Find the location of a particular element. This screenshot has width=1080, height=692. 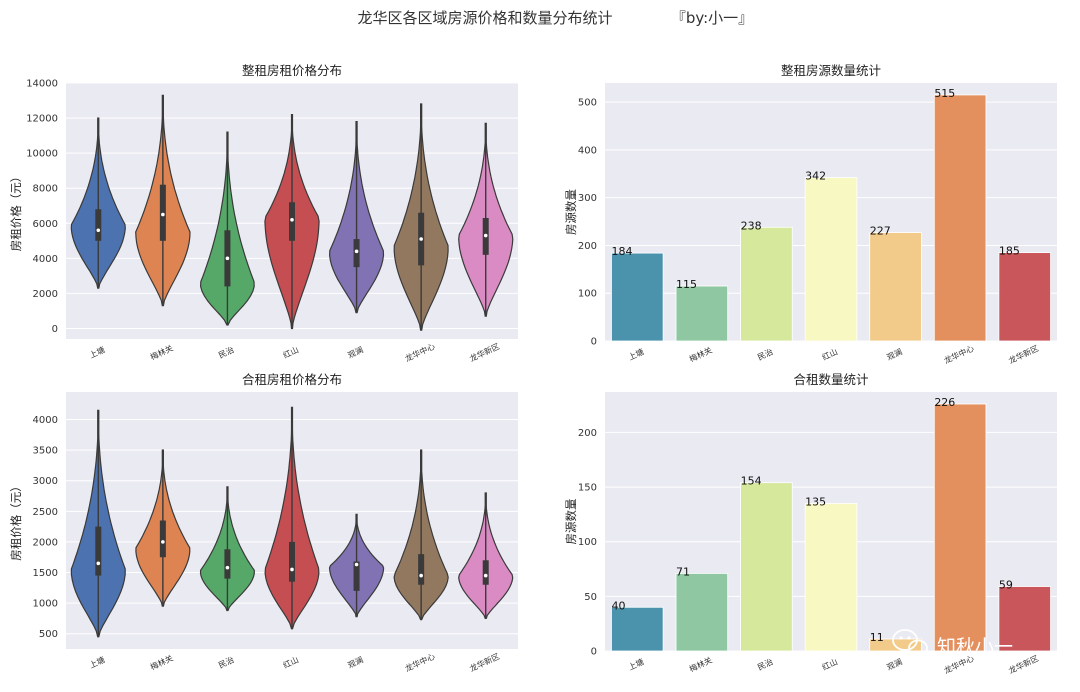

y-tick-label: 14000 is located at coordinates (42, 84).